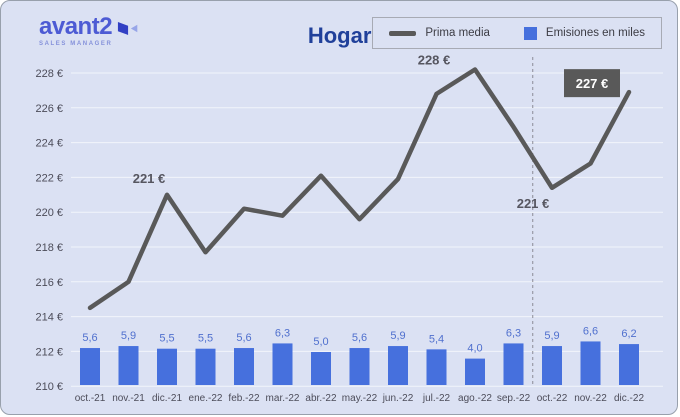 Image resolution: width=680 pixels, height=417 pixels. Describe the element at coordinates (127, 28) in the screenshot. I see `logo-mark-icon` at that location.